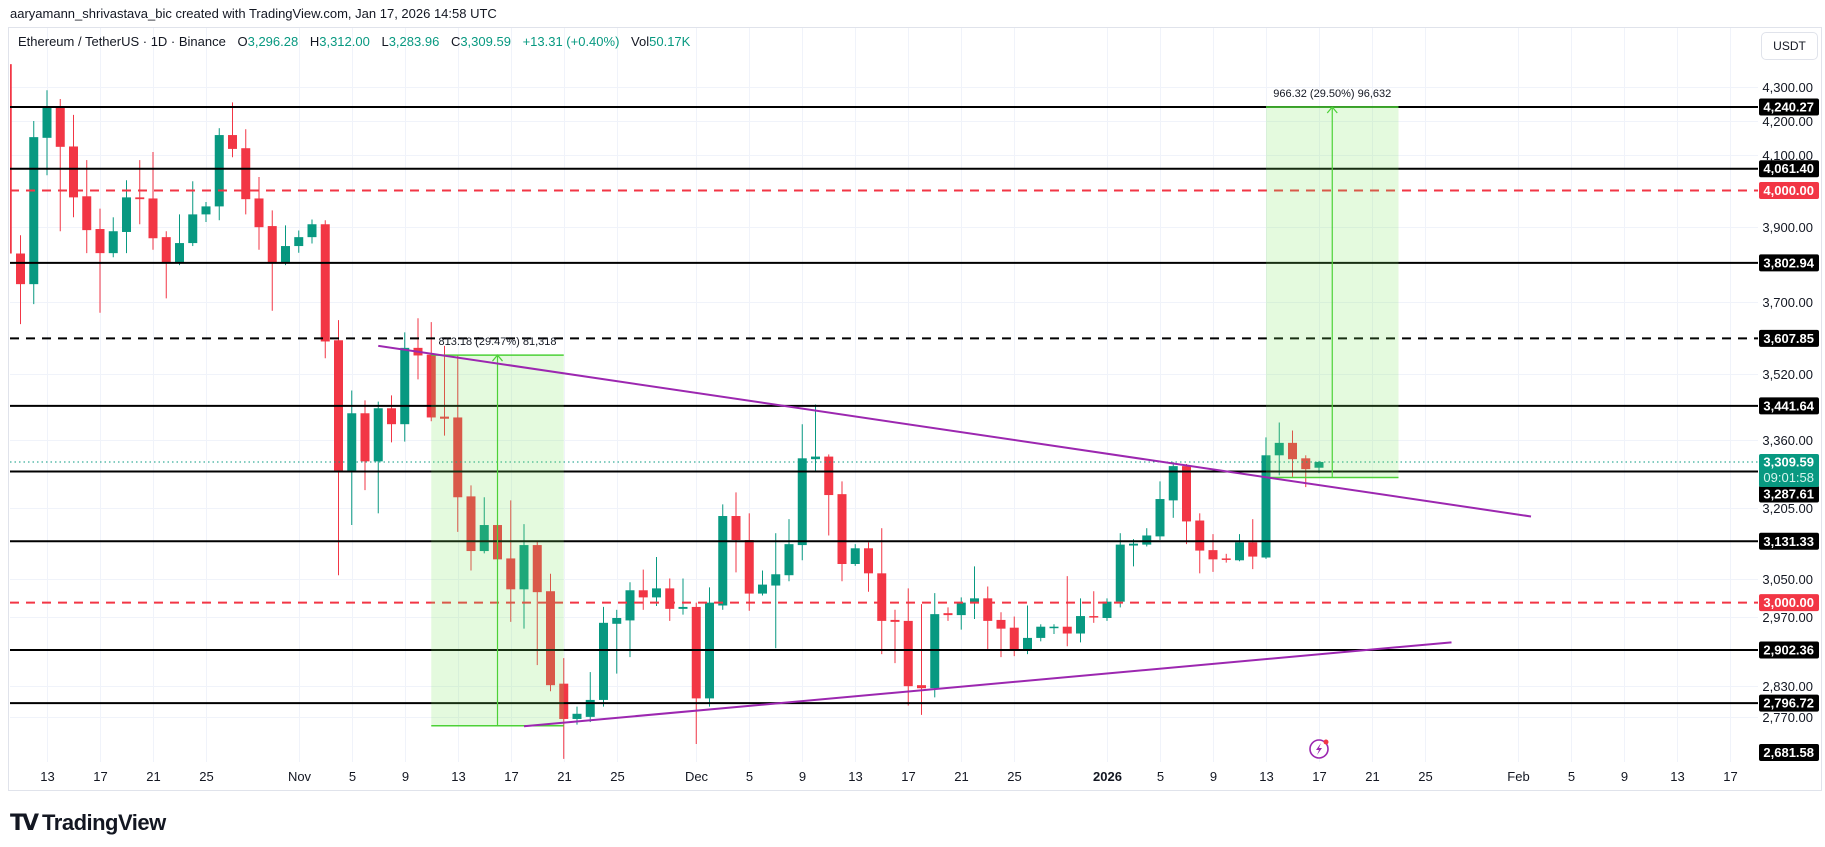 The height and width of the screenshot is (847, 1825). I want to click on symbol-title: Ethereum / TetherUS · 1D · Binance, so click(122, 41).